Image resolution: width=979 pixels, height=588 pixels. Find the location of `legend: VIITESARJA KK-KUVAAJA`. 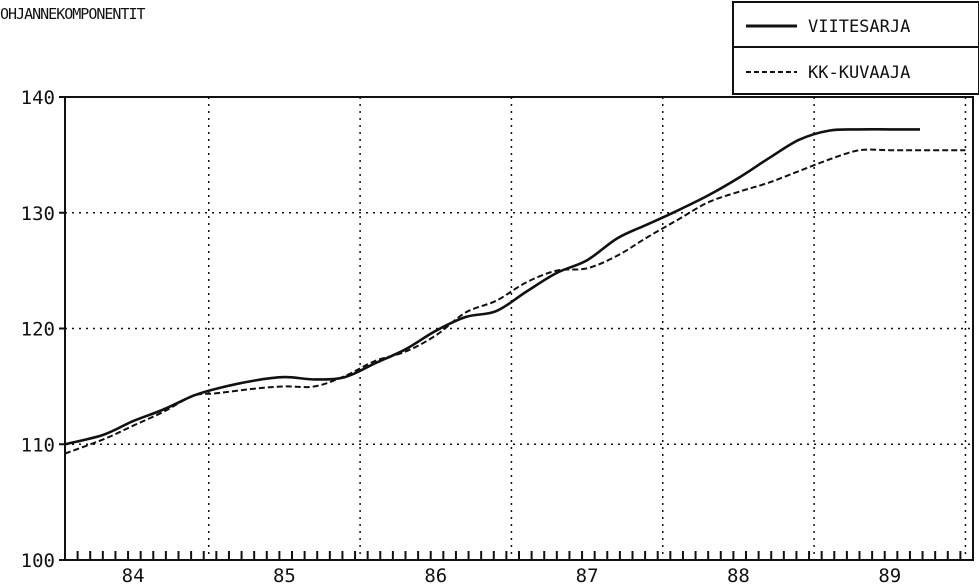

legend: VIITESARJA KK-KUVAAJA is located at coordinates (855, 48).